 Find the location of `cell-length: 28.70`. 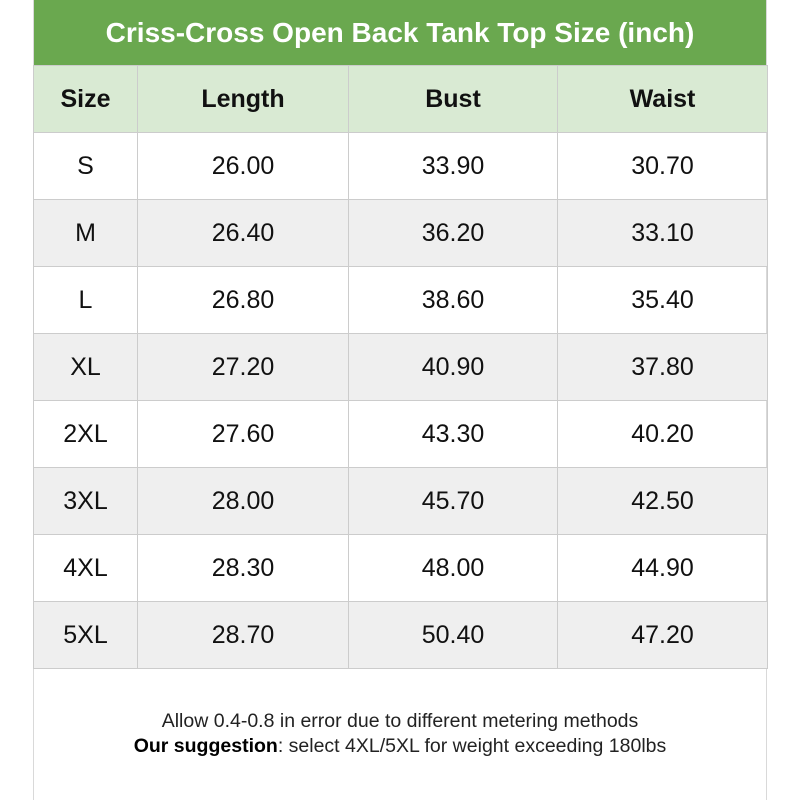

cell-length: 28.70 is located at coordinates (243, 635).